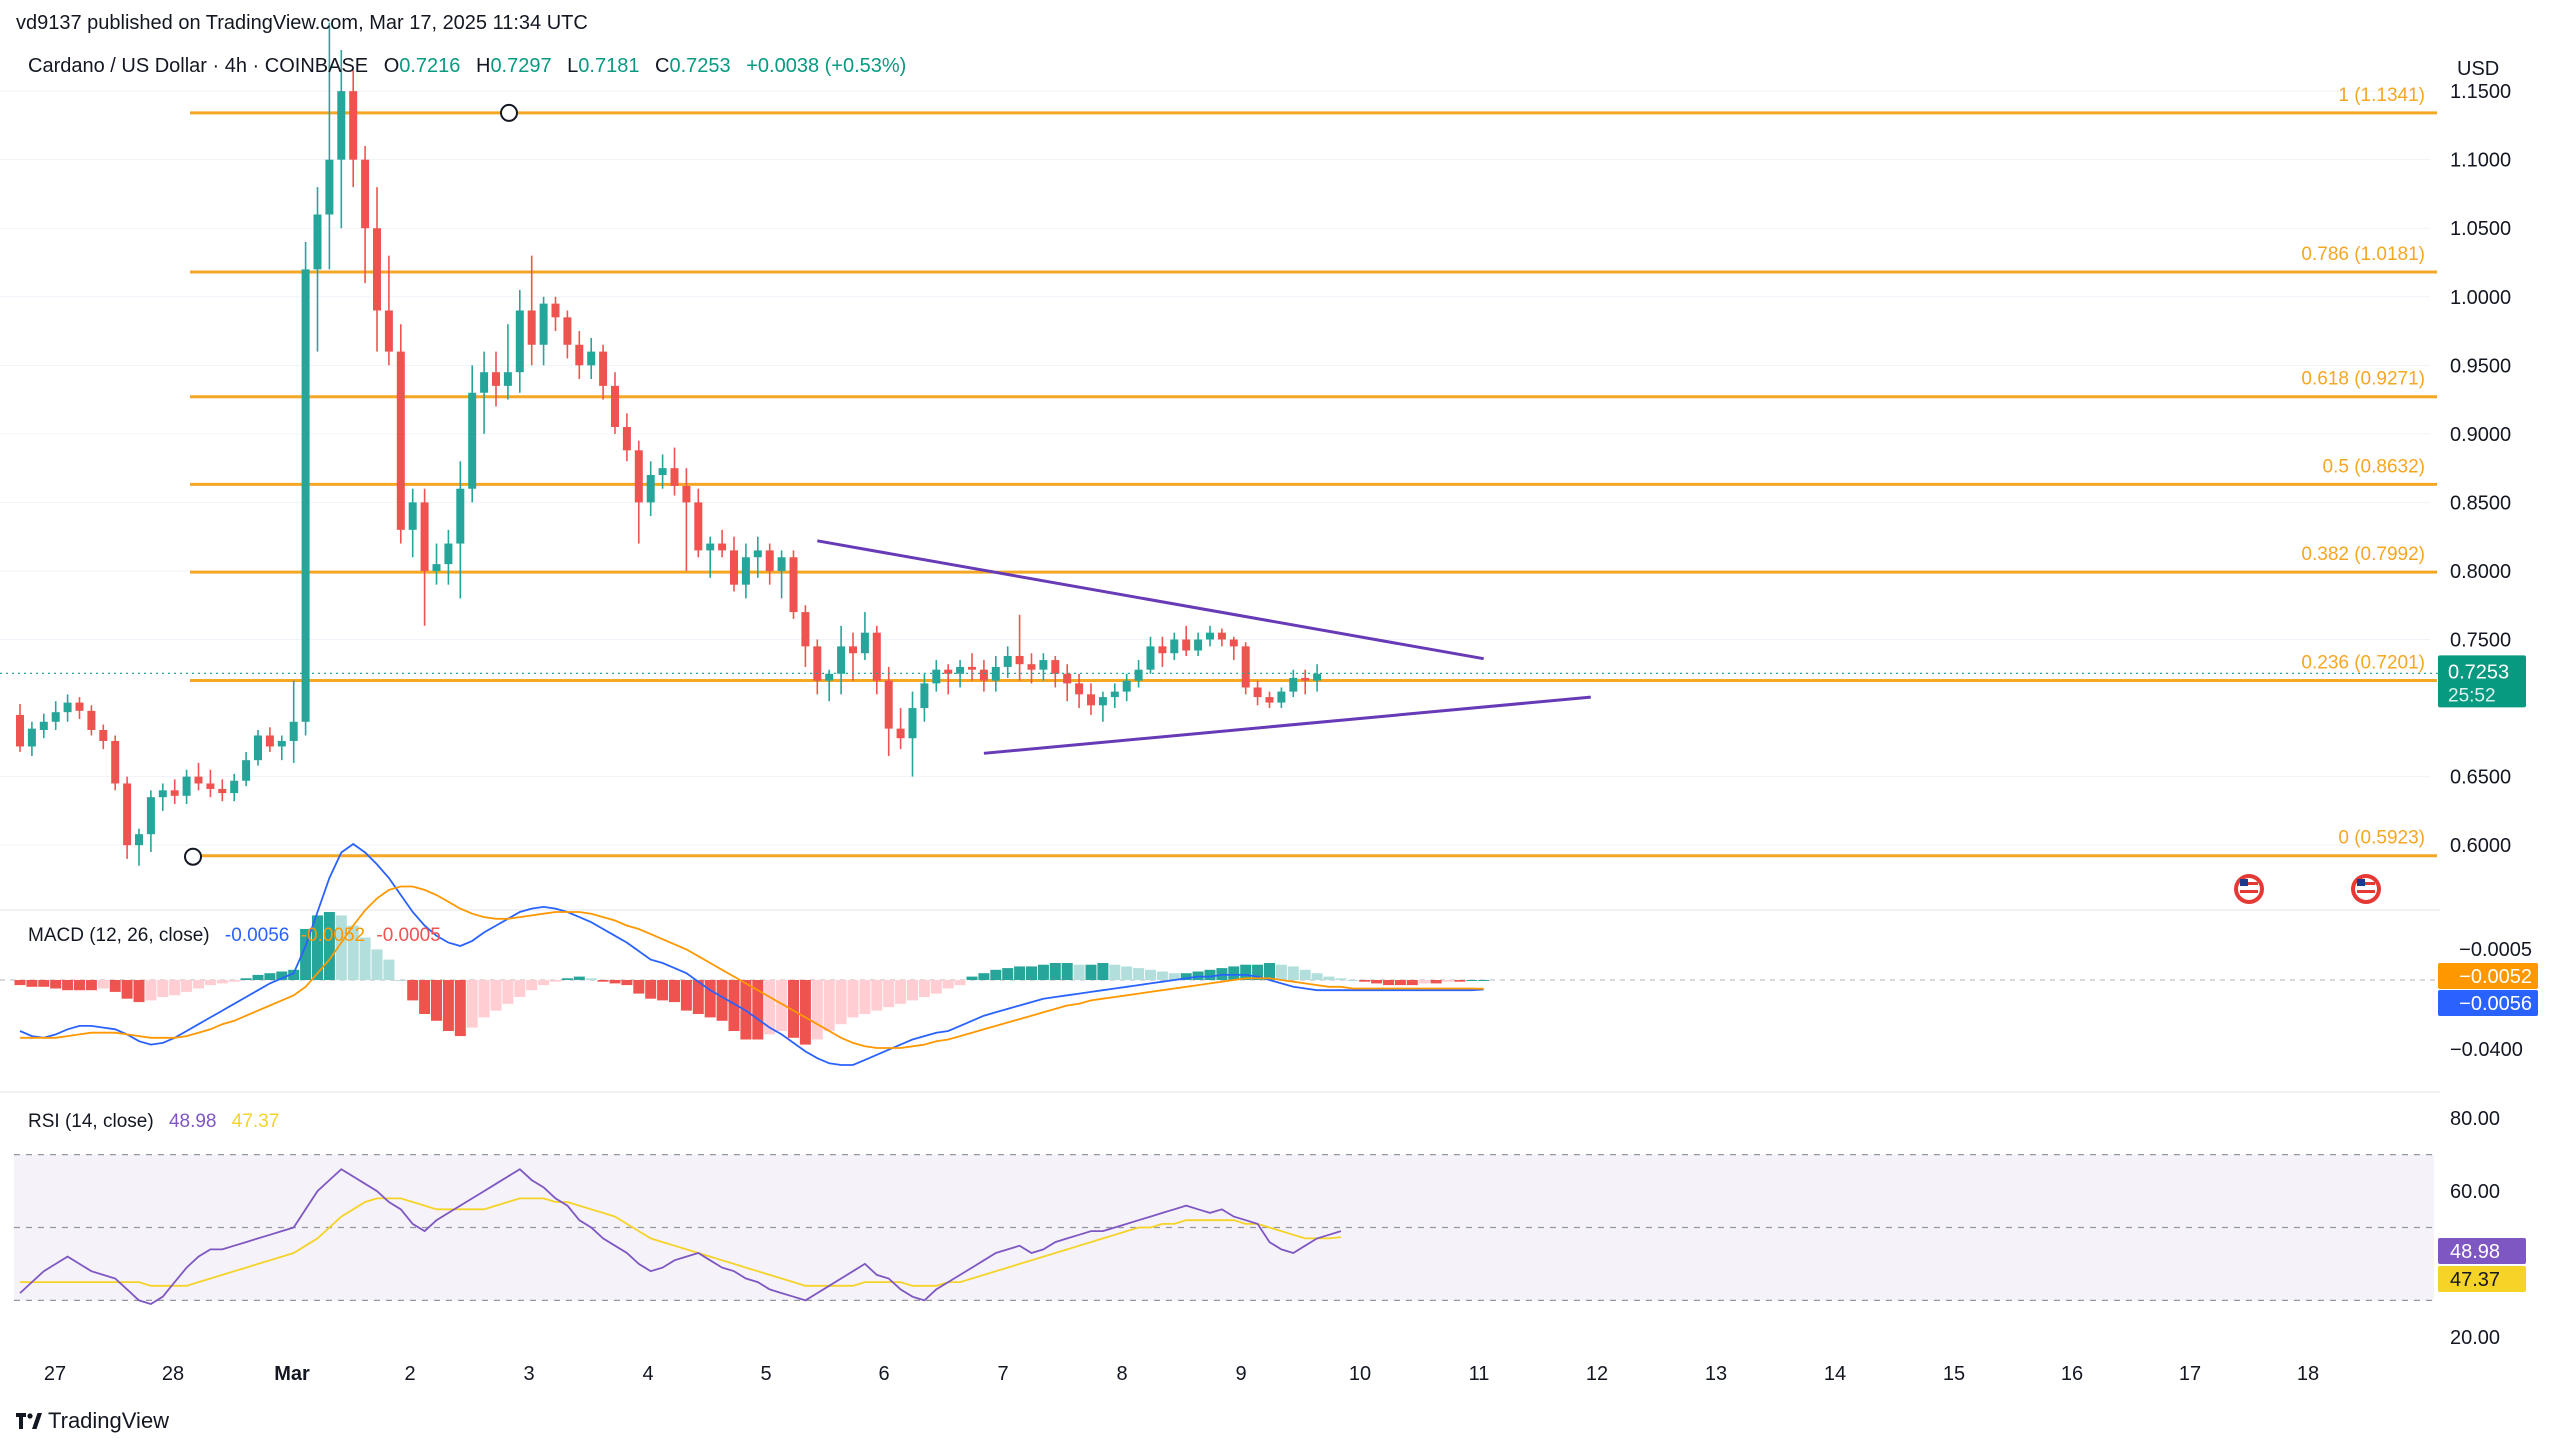  Describe the element at coordinates (2249, 883) in the screenshot. I see `flag-stripe` at that location.